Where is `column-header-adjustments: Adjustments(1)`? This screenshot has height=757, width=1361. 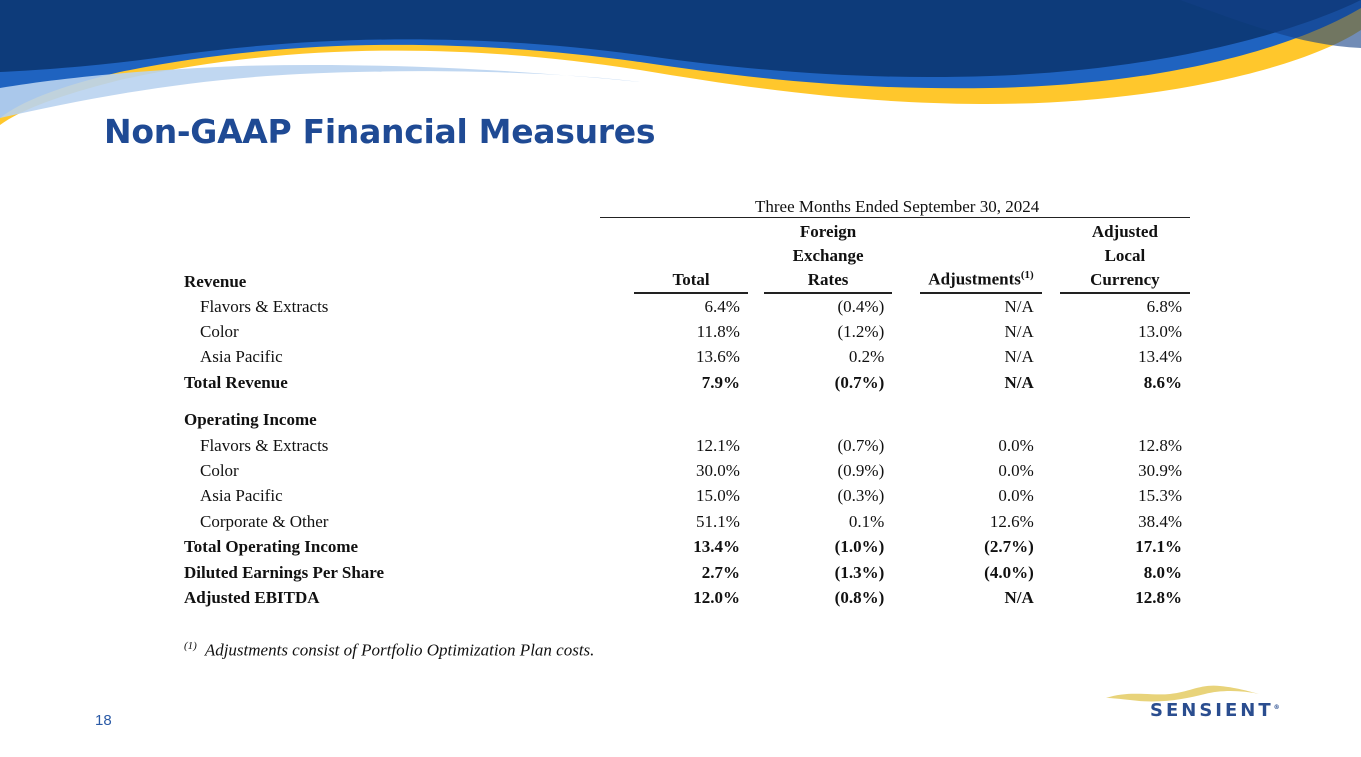
column-header-adjustments: Adjustments(1) is located at coordinates (967, 256).